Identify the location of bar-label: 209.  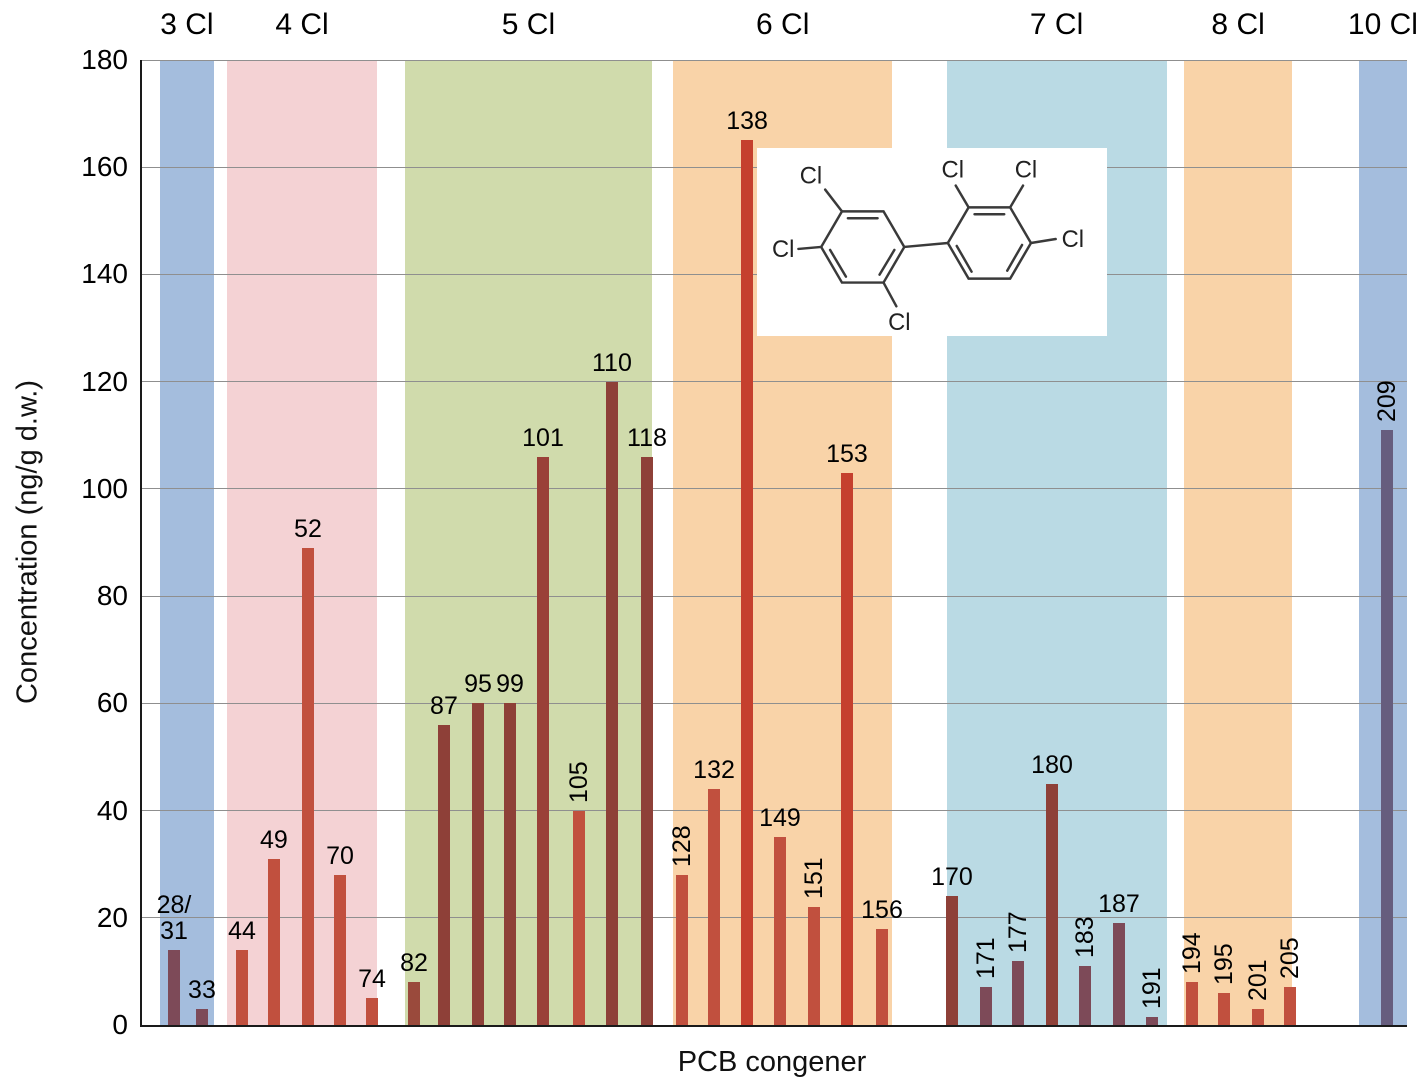
(1387, 401).